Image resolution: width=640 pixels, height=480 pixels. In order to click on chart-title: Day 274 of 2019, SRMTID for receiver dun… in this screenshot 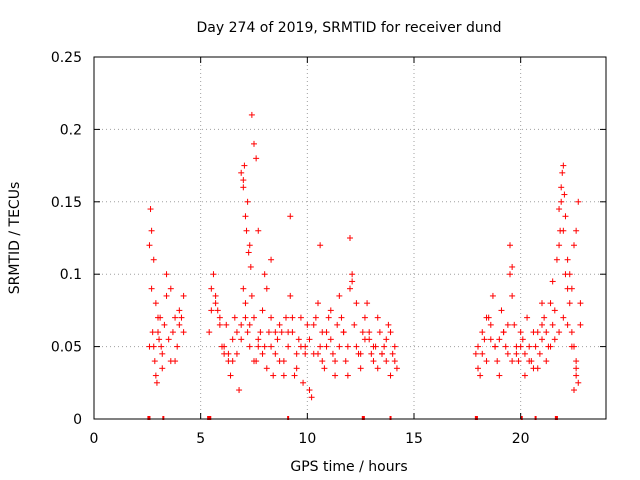, I will do `click(349, 28)`.